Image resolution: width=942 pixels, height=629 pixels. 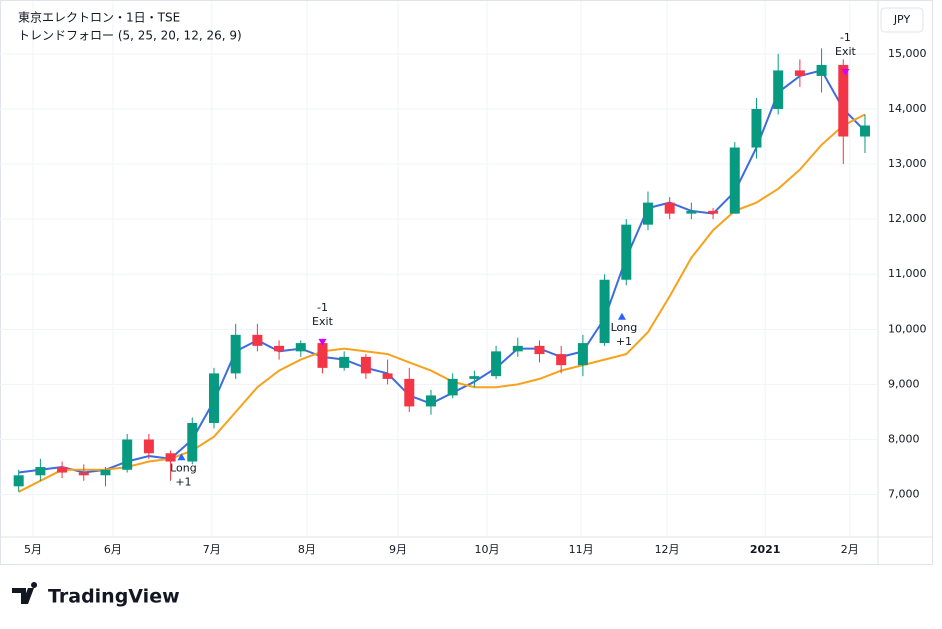 What do you see at coordinates (904, 438) in the screenshot?
I see `y-tick-label: 8,000` at bounding box center [904, 438].